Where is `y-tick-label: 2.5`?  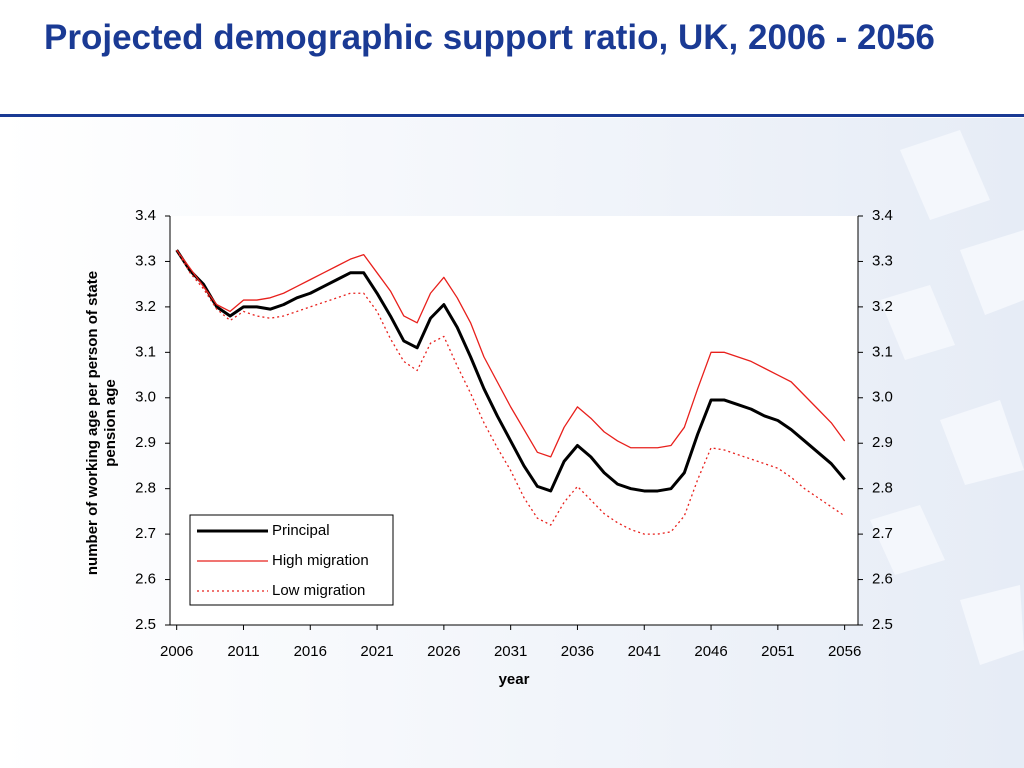 y-tick-label: 2.5 is located at coordinates (145, 624).